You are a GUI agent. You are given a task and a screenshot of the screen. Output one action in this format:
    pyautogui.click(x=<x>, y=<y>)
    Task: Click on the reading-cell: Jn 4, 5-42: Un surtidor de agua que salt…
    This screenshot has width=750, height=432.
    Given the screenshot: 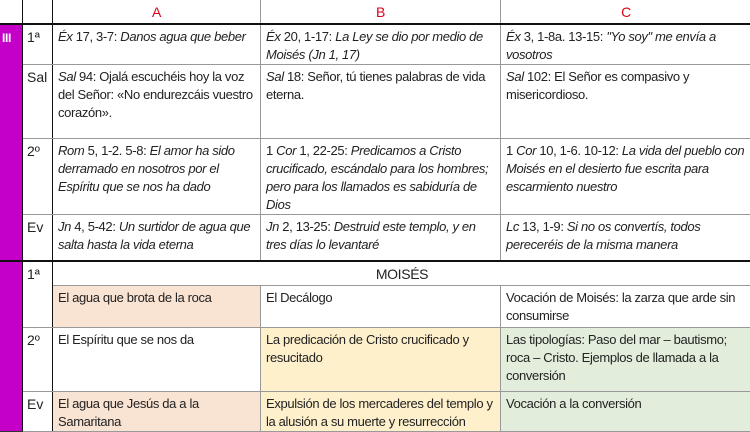 What is the action you would take?
    pyautogui.click(x=157, y=237)
    